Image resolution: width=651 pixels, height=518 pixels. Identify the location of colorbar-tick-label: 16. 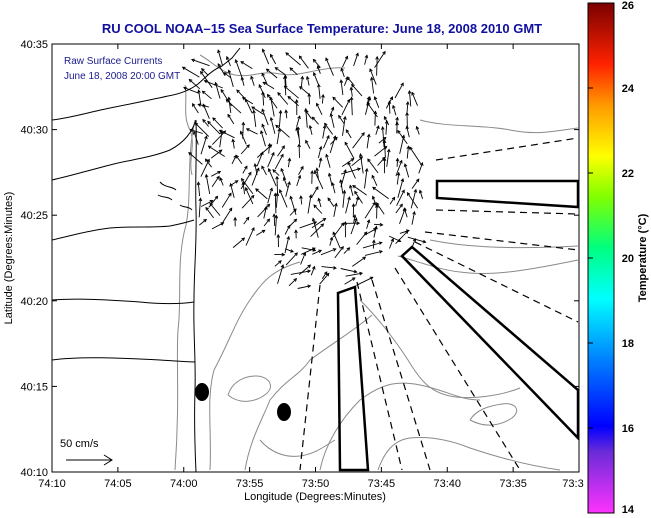
(628, 429).